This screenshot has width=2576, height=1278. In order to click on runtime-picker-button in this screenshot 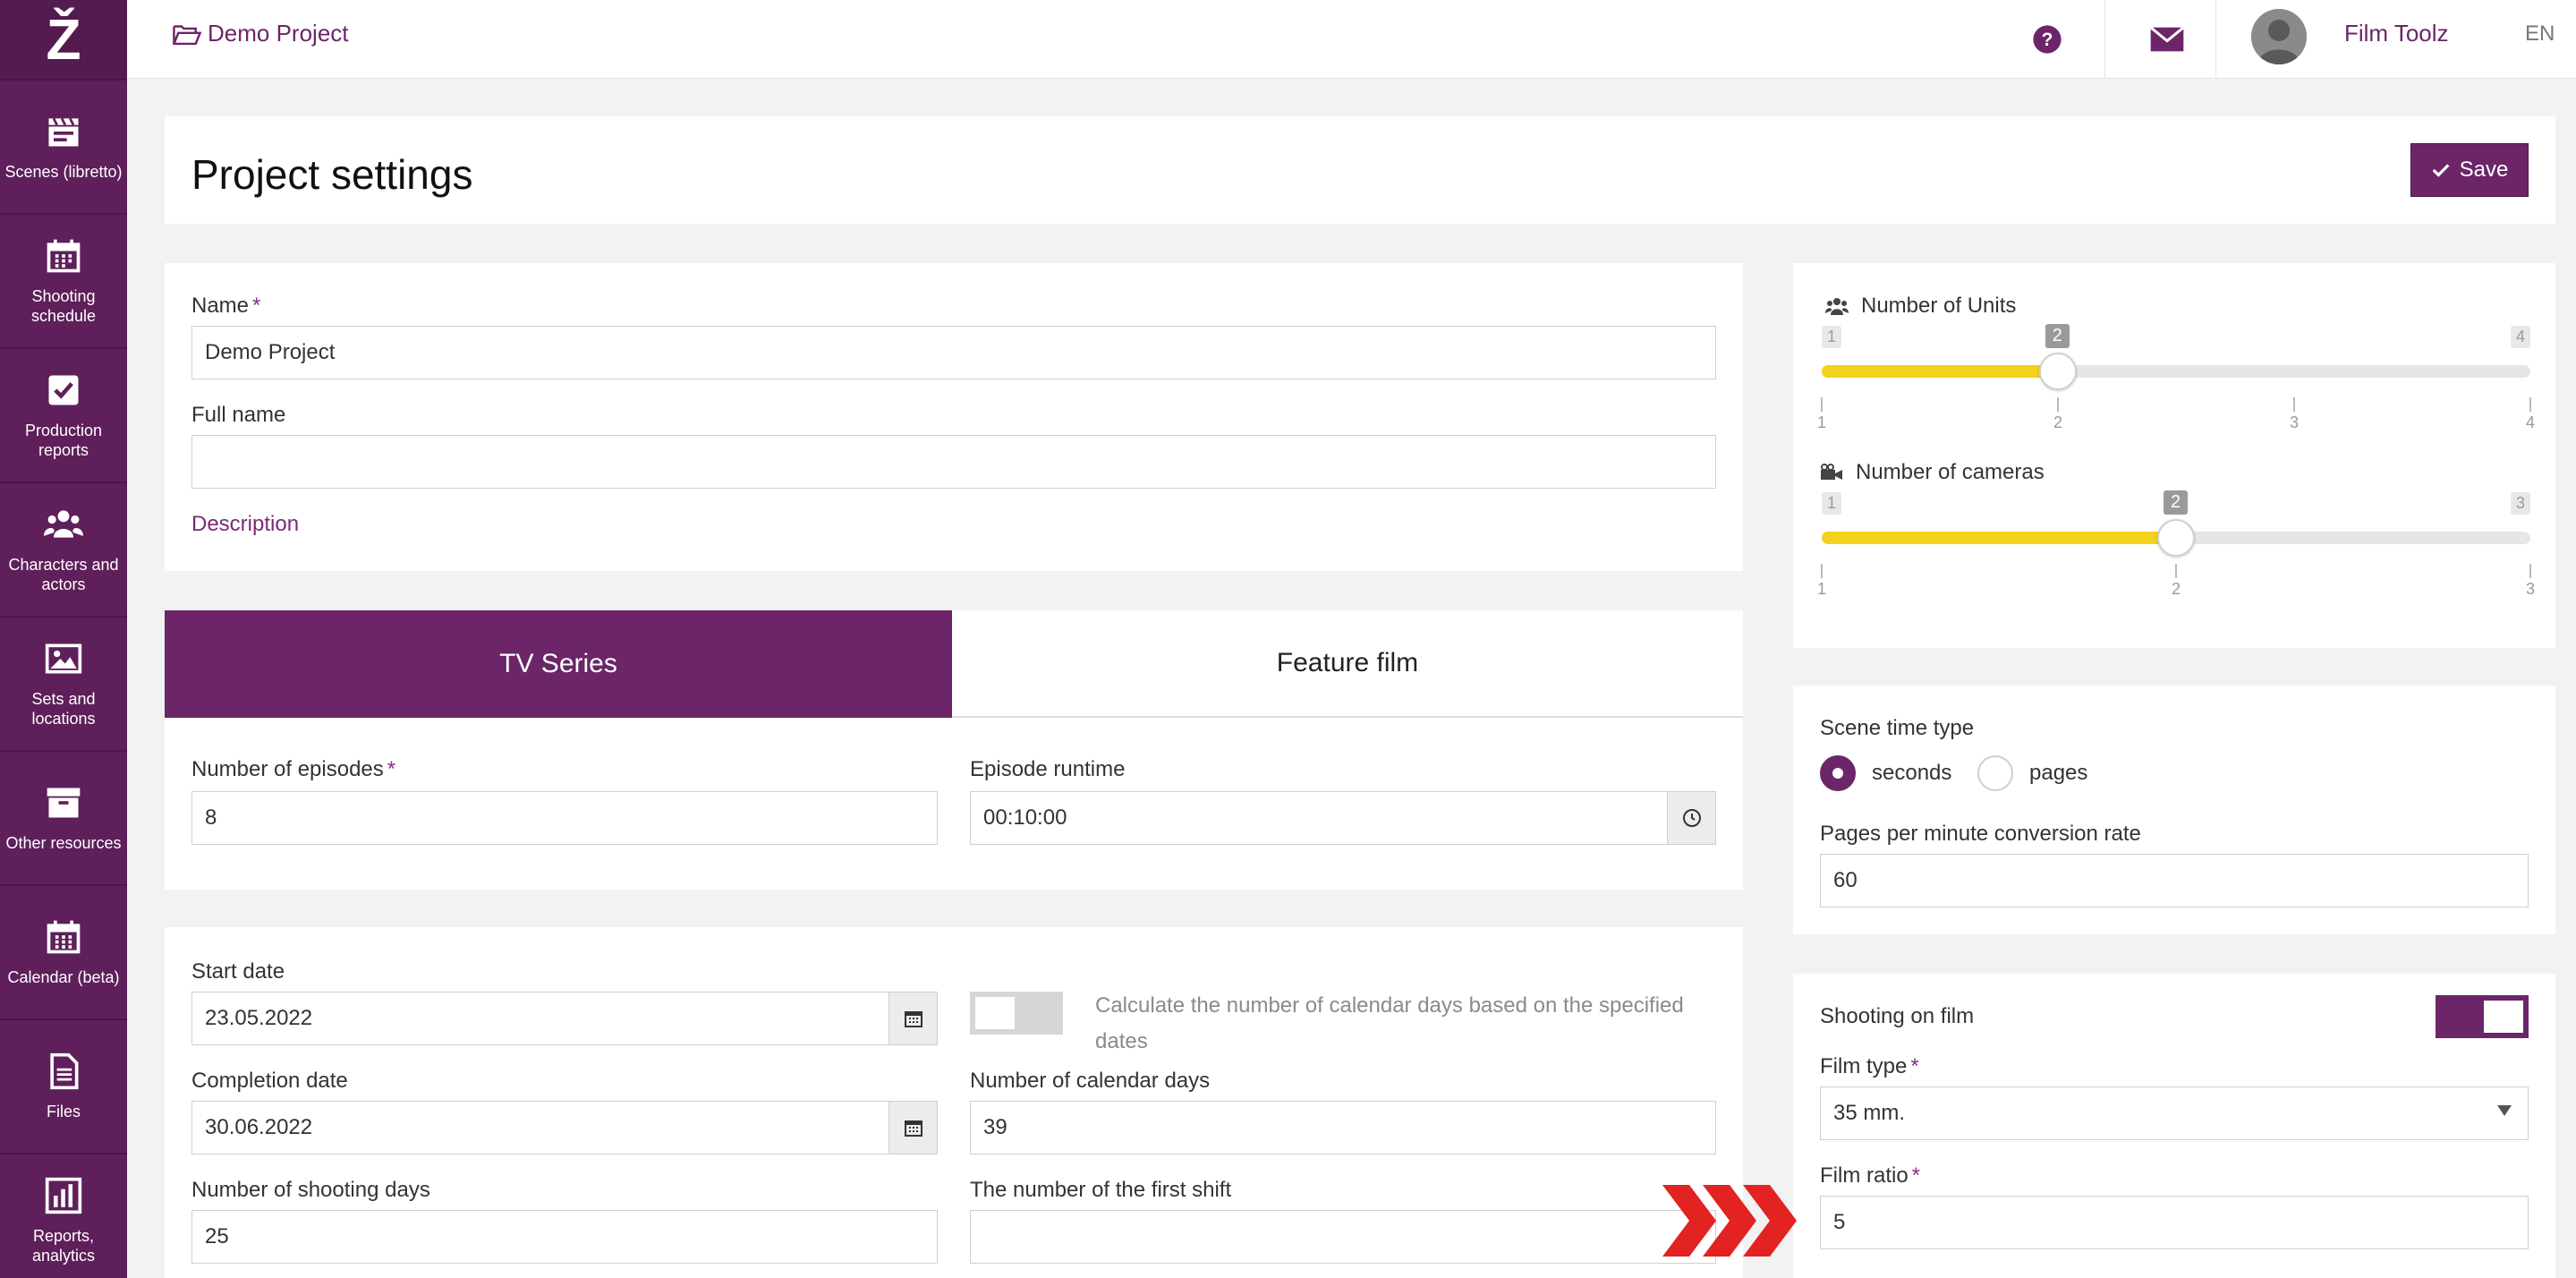, I will do `click(1691, 818)`.